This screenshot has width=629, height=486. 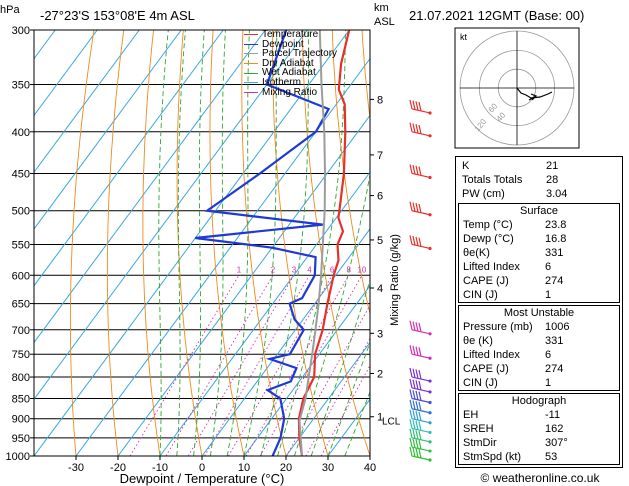 What do you see at coordinates (380, 156) in the screenshot?
I see `km-tick-label: 7` at bounding box center [380, 156].